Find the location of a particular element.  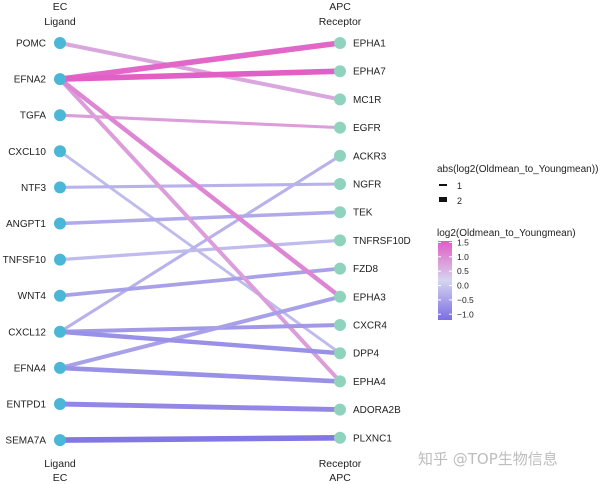

colorbar-tick-label: 0.5 is located at coordinates (463, 271).